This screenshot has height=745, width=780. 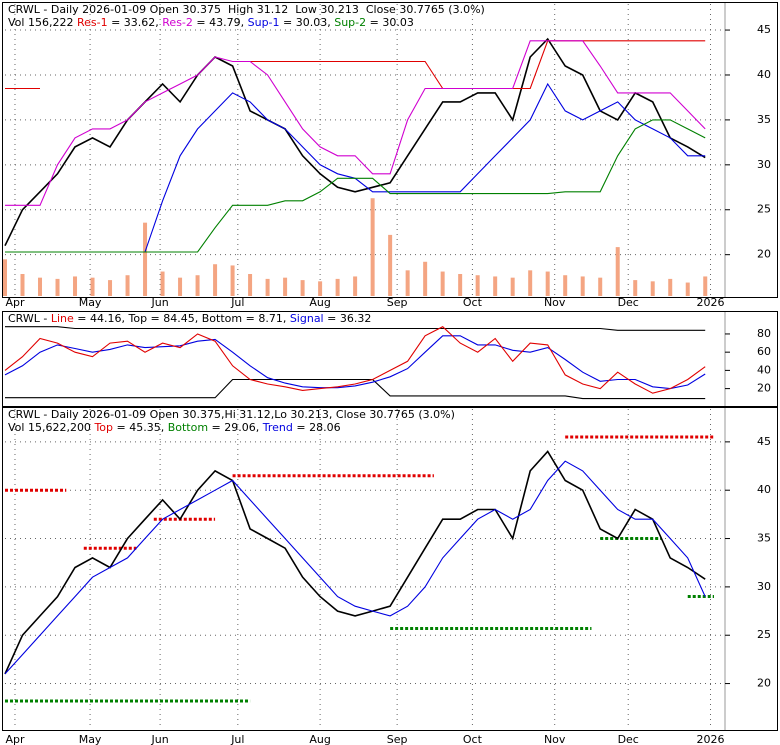 What do you see at coordinates (319, 302) in the screenshot?
I see `x-tick-label: Aug` at bounding box center [319, 302].